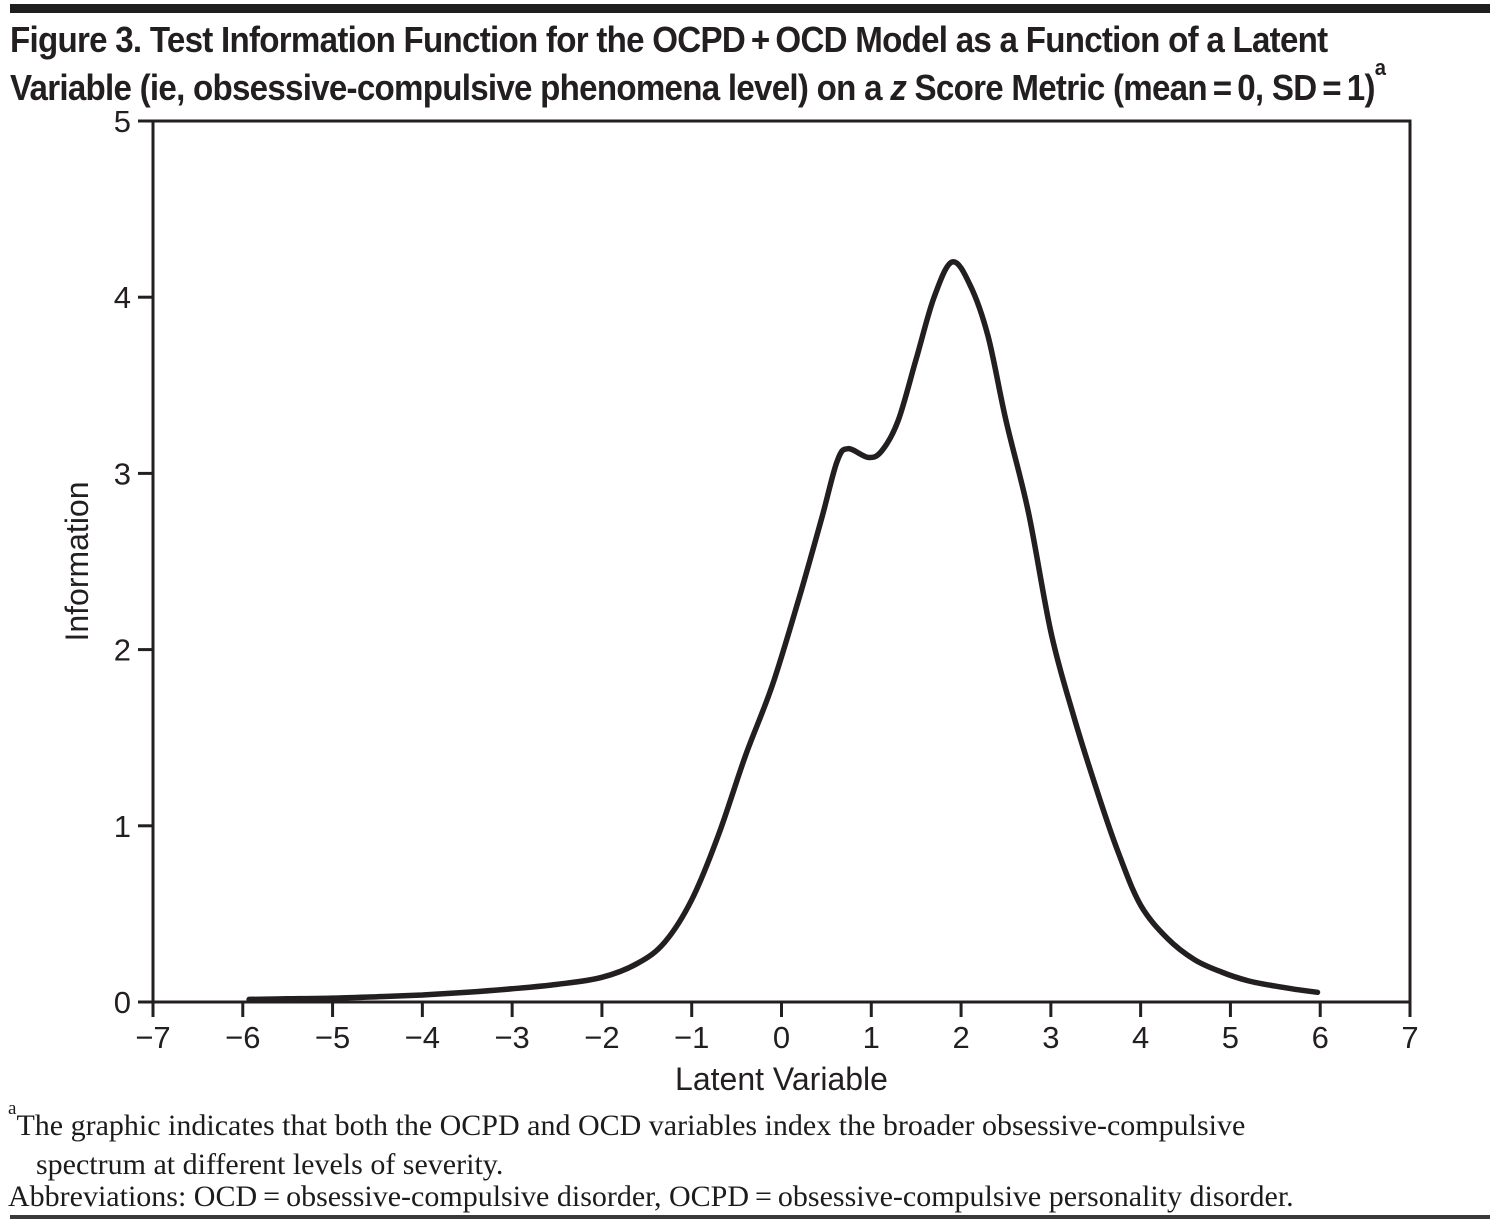 The image size is (1497, 1228). Describe the element at coordinates (1380, 67) in the screenshot. I see `title-footnote-marker: a` at that location.